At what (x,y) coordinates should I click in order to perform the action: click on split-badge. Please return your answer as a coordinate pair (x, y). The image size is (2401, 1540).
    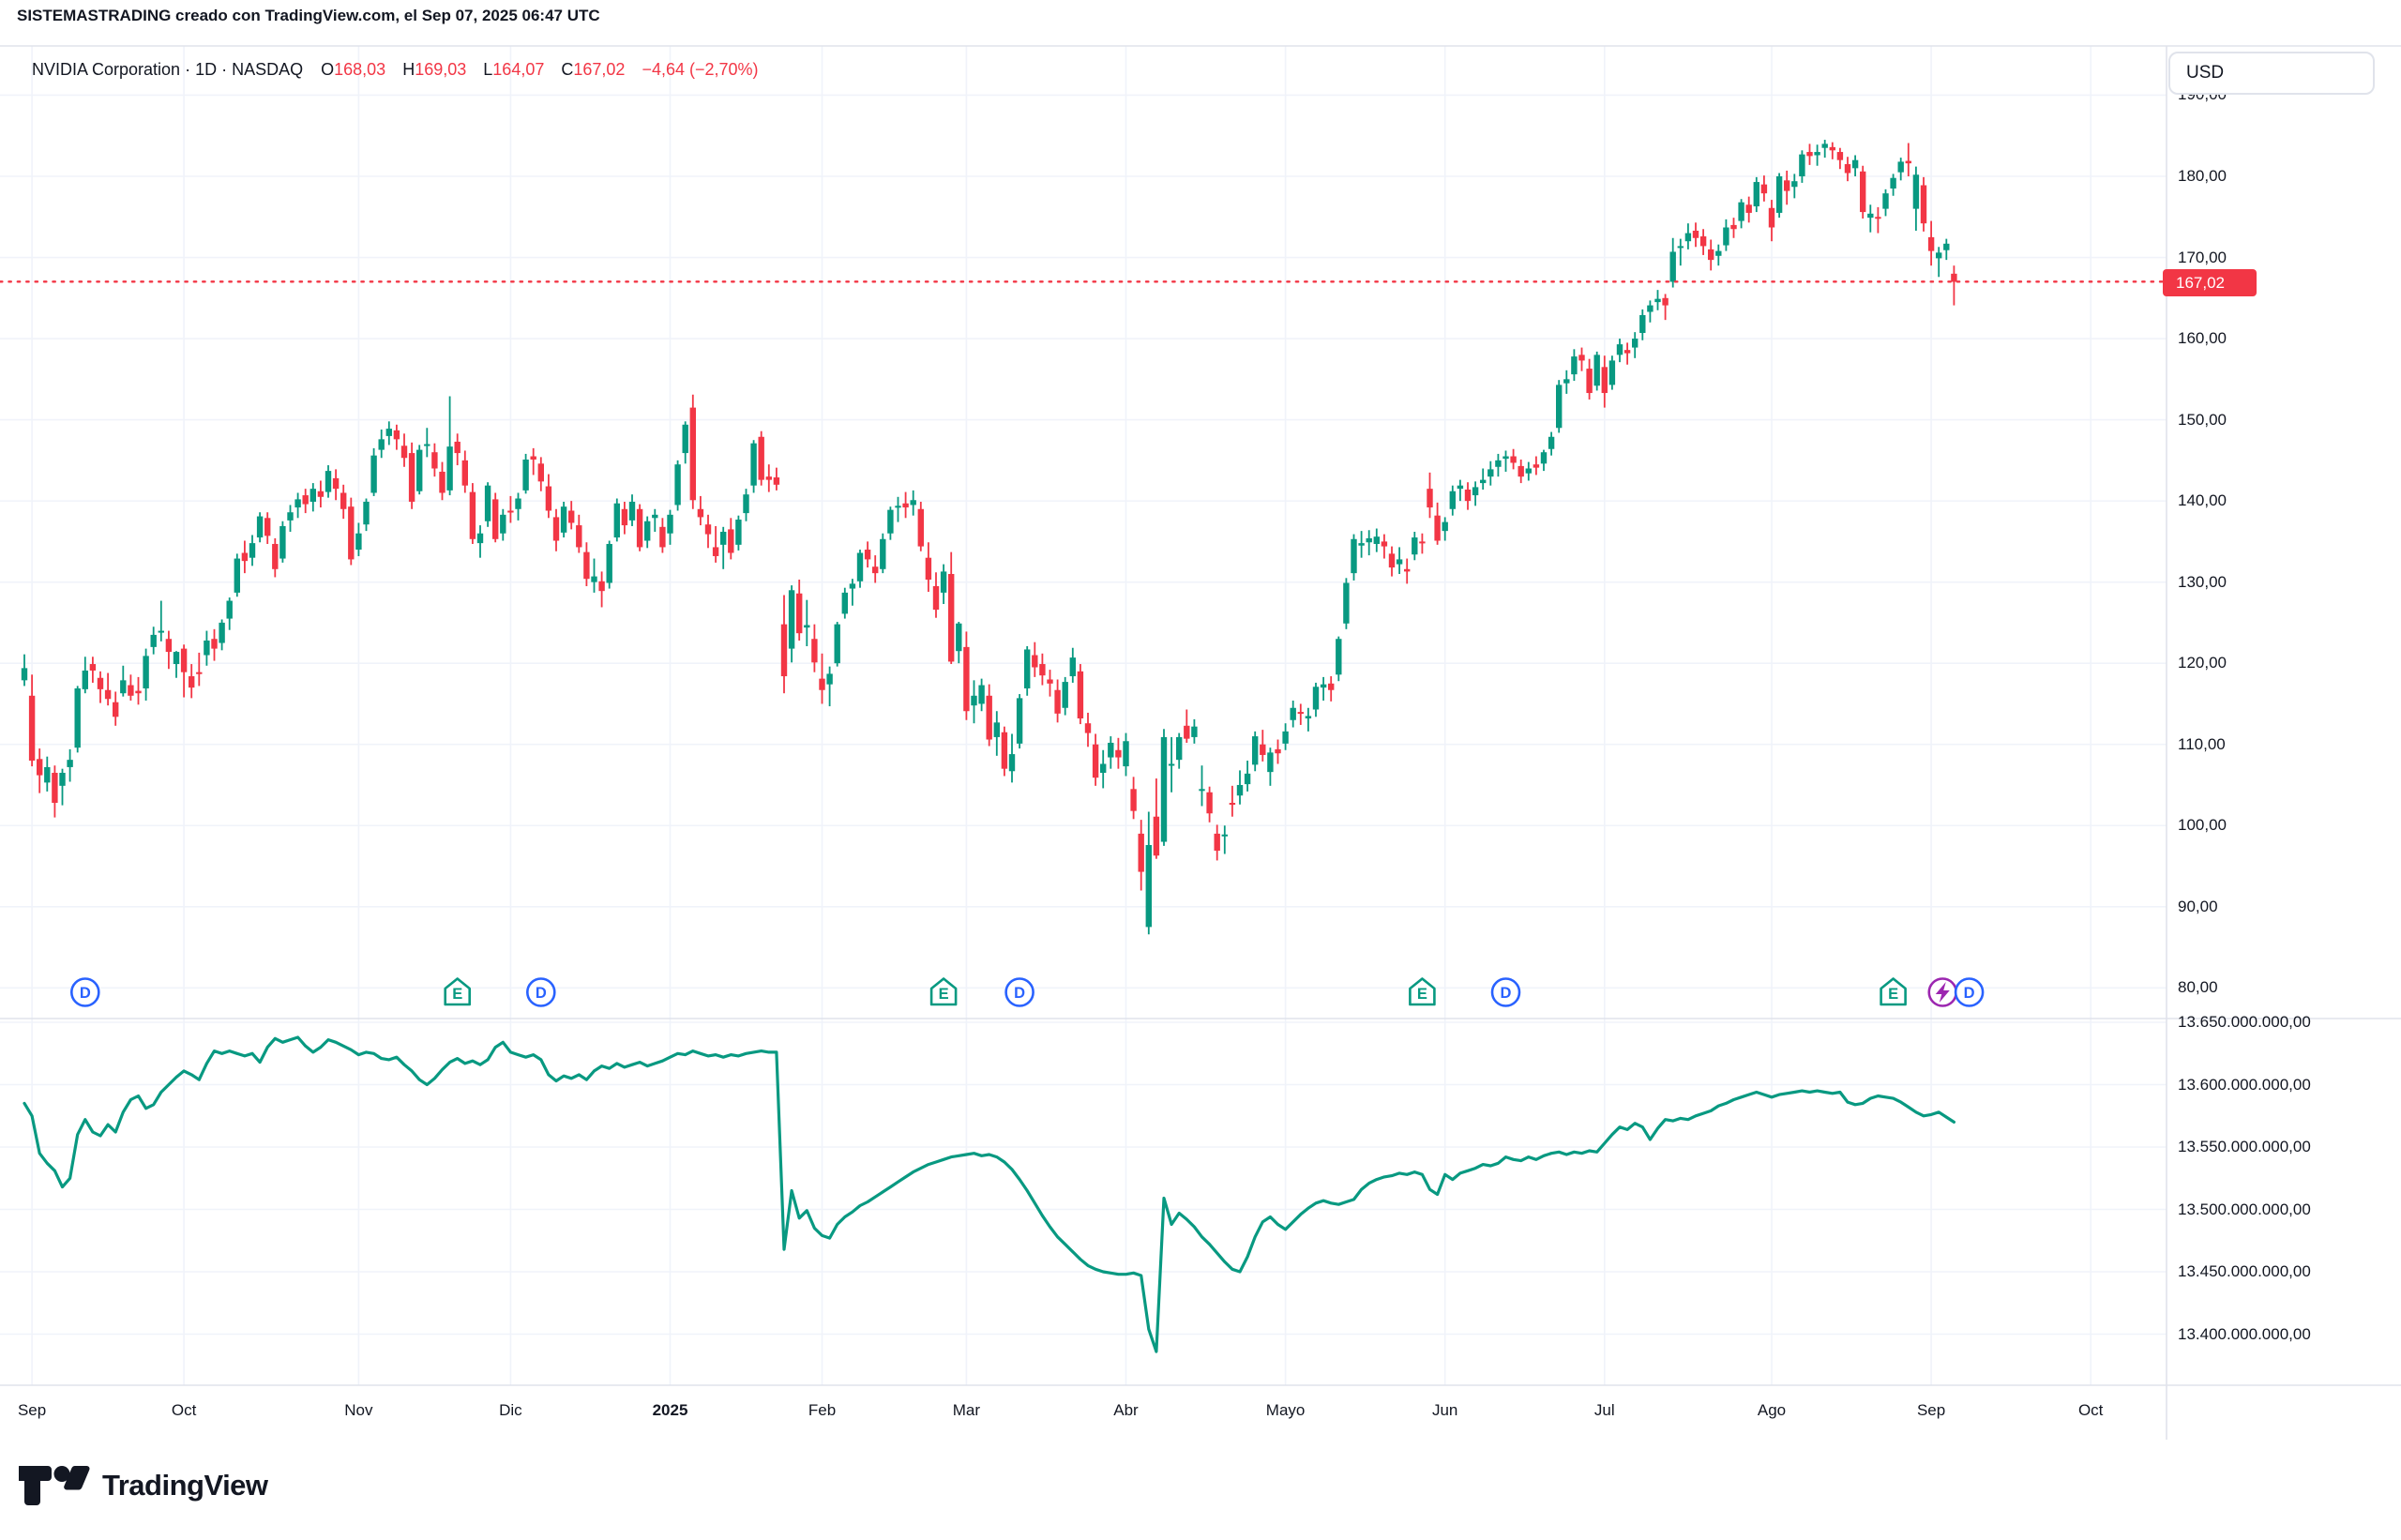
    Looking at the image, I should click on (1942, 992).